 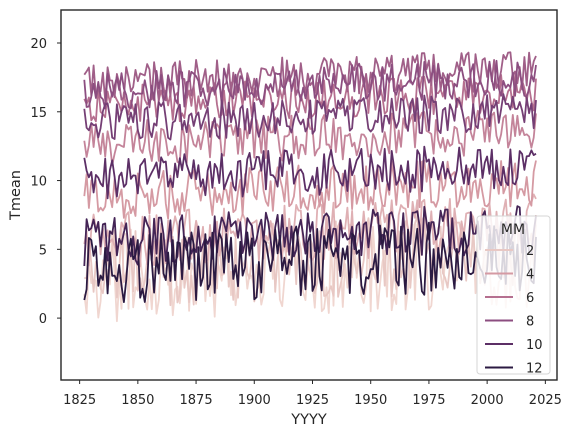 I want to click on y-tick-label: 5, so click(x=43, y=250).